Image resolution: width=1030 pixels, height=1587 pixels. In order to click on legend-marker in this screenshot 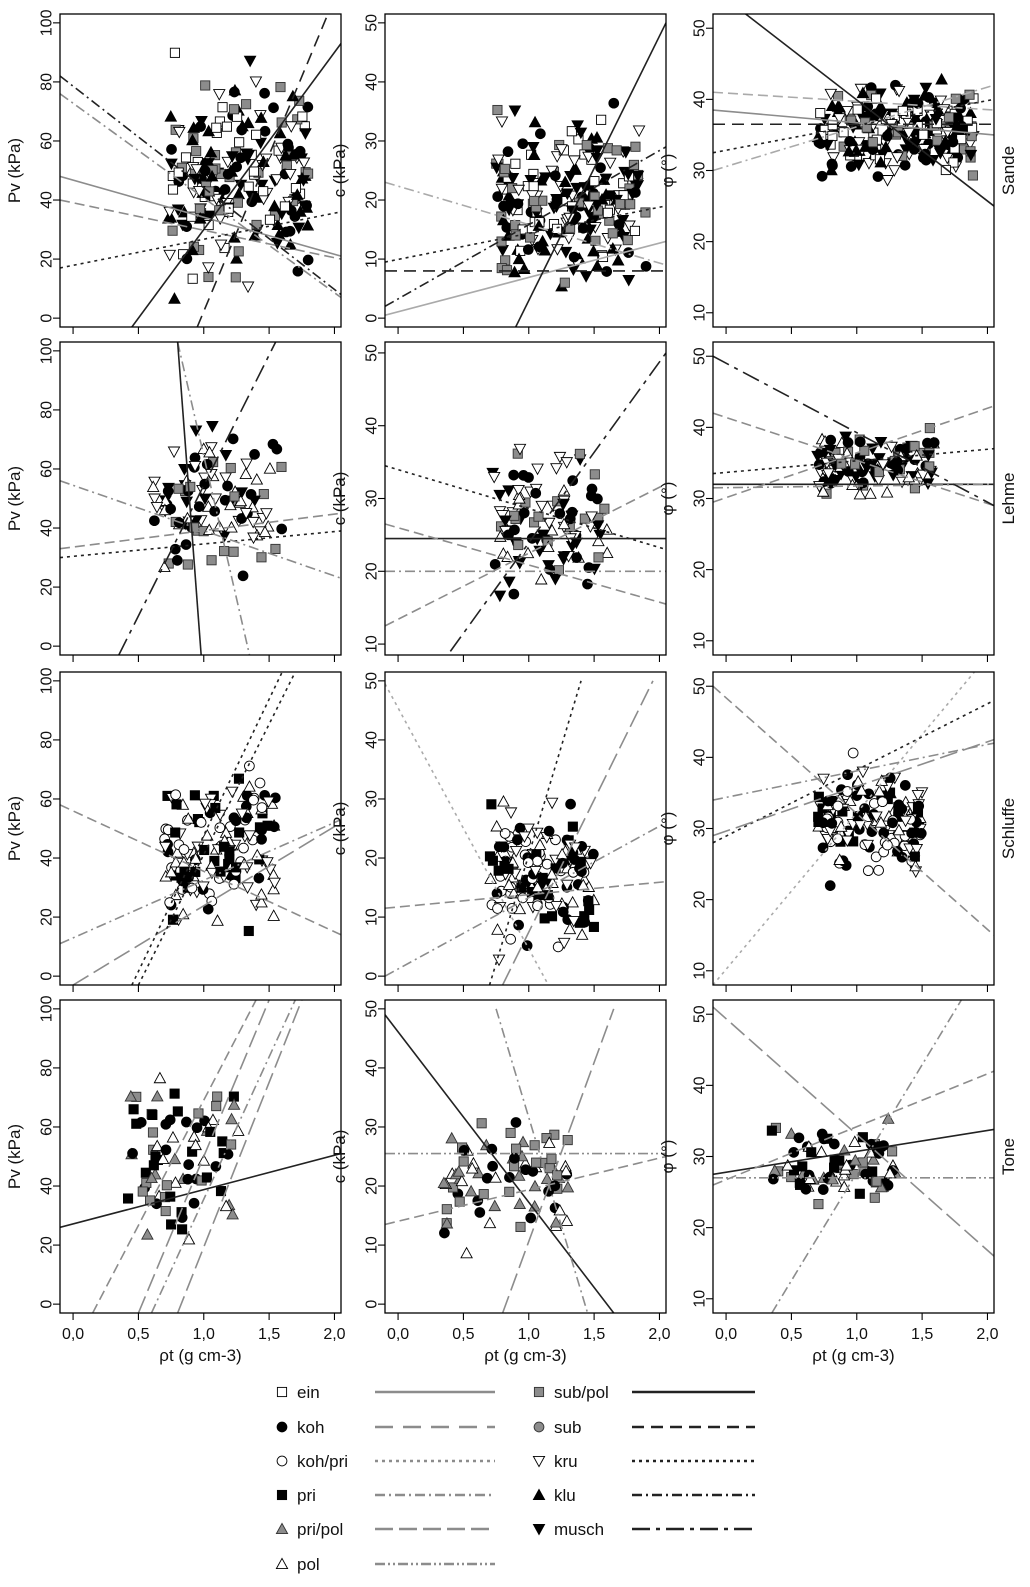, I will do `click(282, 1563)`.